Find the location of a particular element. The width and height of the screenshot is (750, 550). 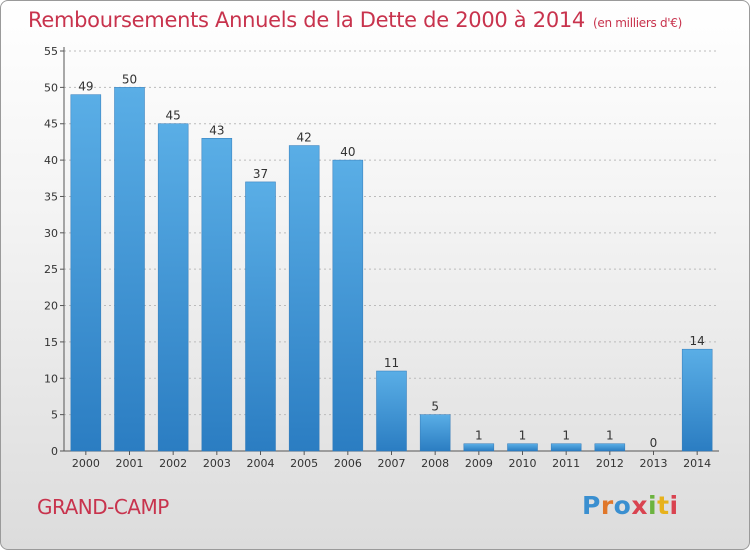

bar-2011 is located at coordinates (566, 447).